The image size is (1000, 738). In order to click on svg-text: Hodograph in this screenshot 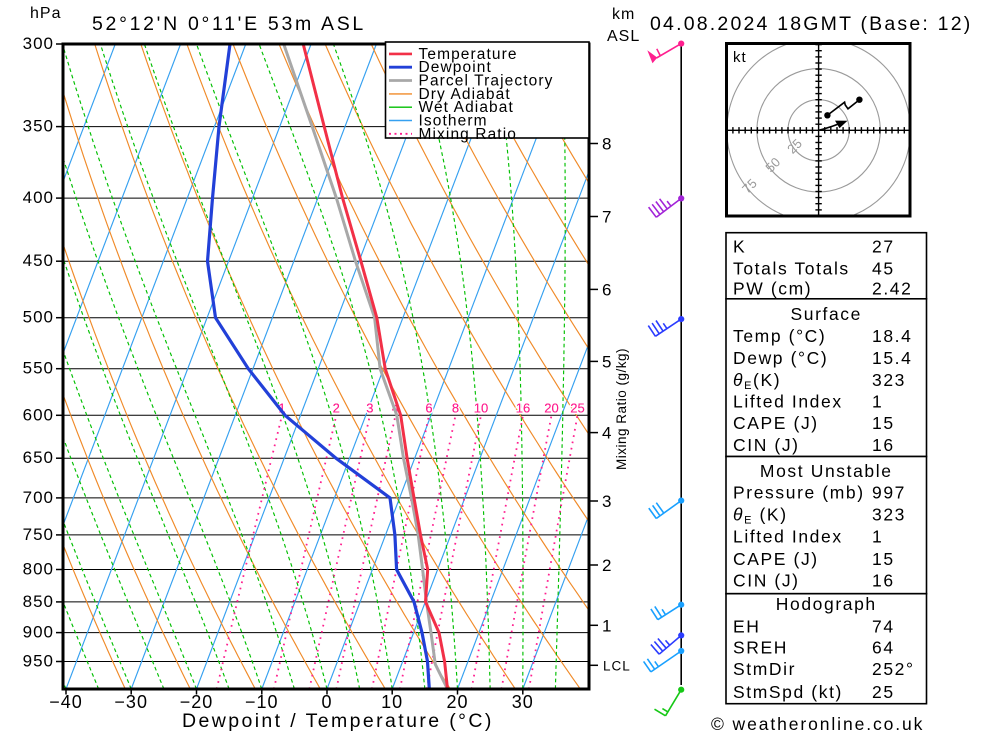, I will do `click(826, 604)`.